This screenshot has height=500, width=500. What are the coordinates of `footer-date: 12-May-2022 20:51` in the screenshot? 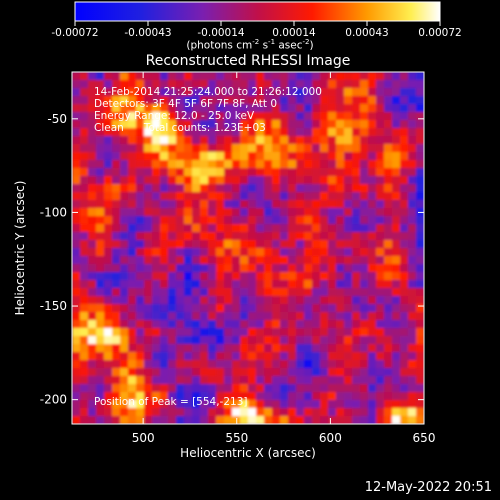 It's located at (428, 487).